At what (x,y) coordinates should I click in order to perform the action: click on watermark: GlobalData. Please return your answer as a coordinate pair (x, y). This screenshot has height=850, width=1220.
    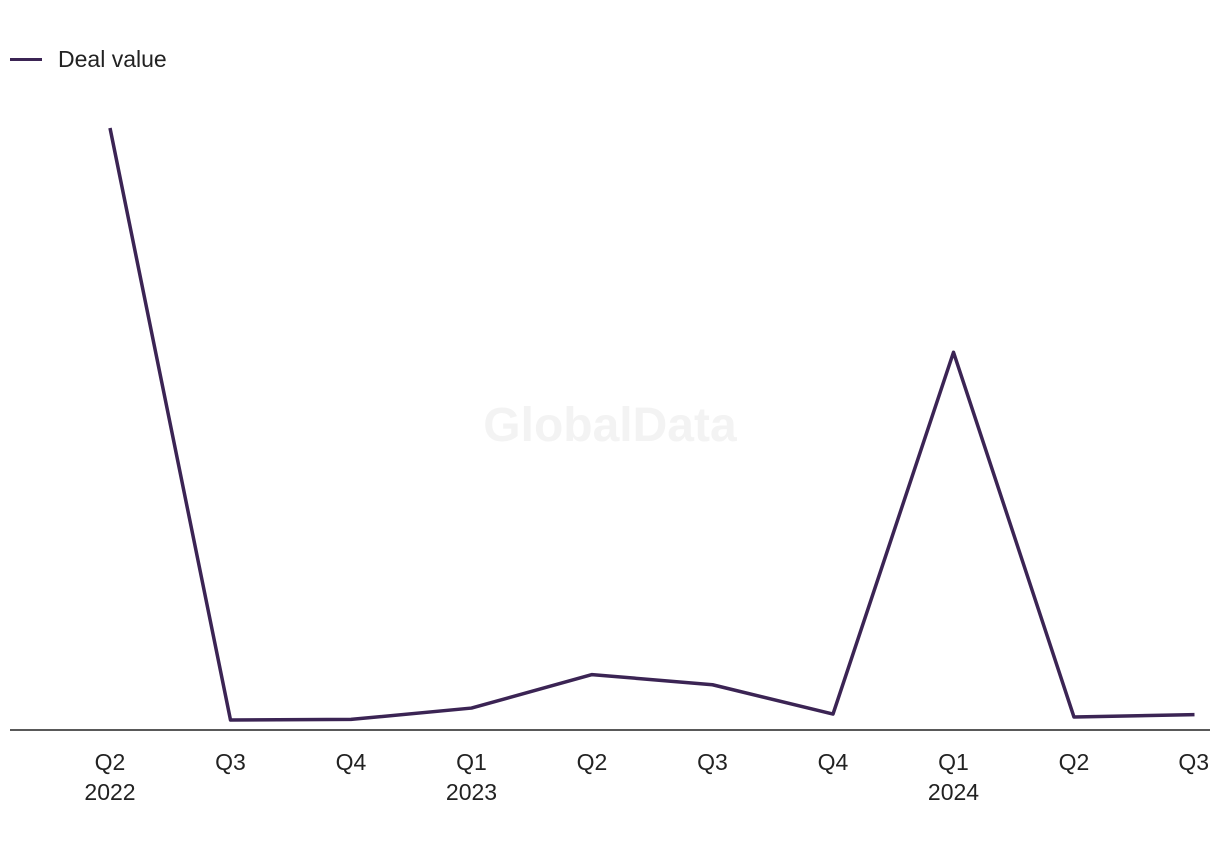
    Looking at the image, I should click on (610, 425).